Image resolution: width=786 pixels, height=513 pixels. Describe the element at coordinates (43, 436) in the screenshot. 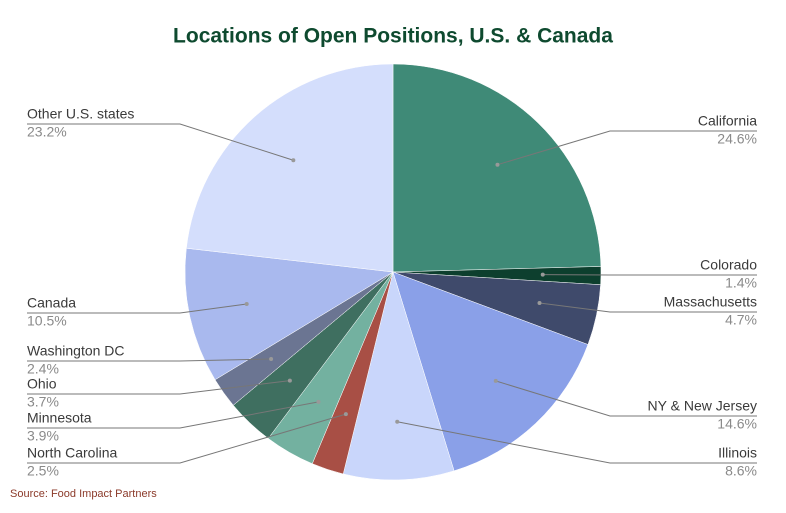

I see `slice-value-label: 3.9%` at that location.